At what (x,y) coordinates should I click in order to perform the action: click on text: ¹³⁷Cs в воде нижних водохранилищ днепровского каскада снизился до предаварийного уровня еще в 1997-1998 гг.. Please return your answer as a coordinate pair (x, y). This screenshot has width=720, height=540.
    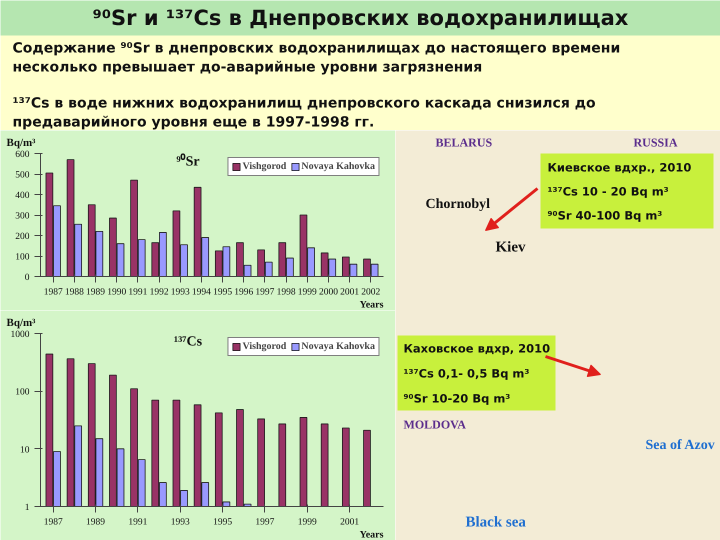
    Looking at the image, I should click on (304, 113).